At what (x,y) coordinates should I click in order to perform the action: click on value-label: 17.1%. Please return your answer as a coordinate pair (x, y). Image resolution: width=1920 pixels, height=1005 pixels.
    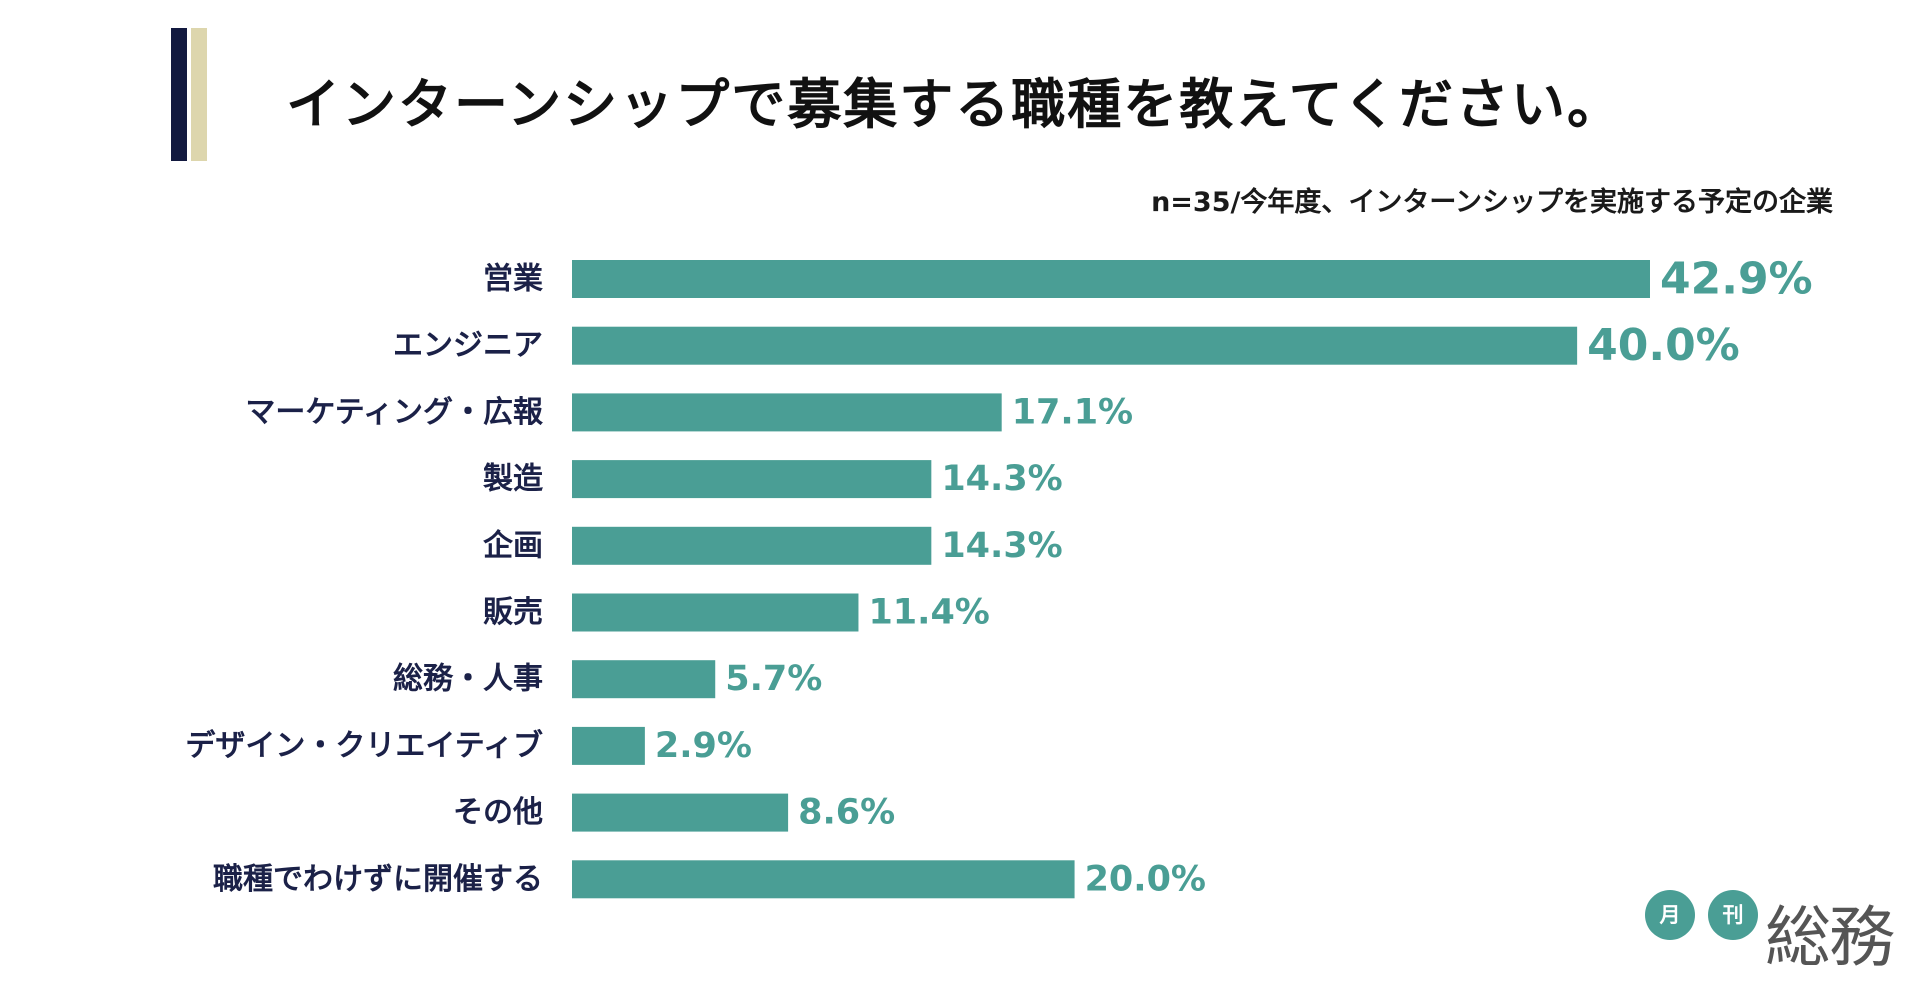
    Looking at the image, I should click on (1072, 412).